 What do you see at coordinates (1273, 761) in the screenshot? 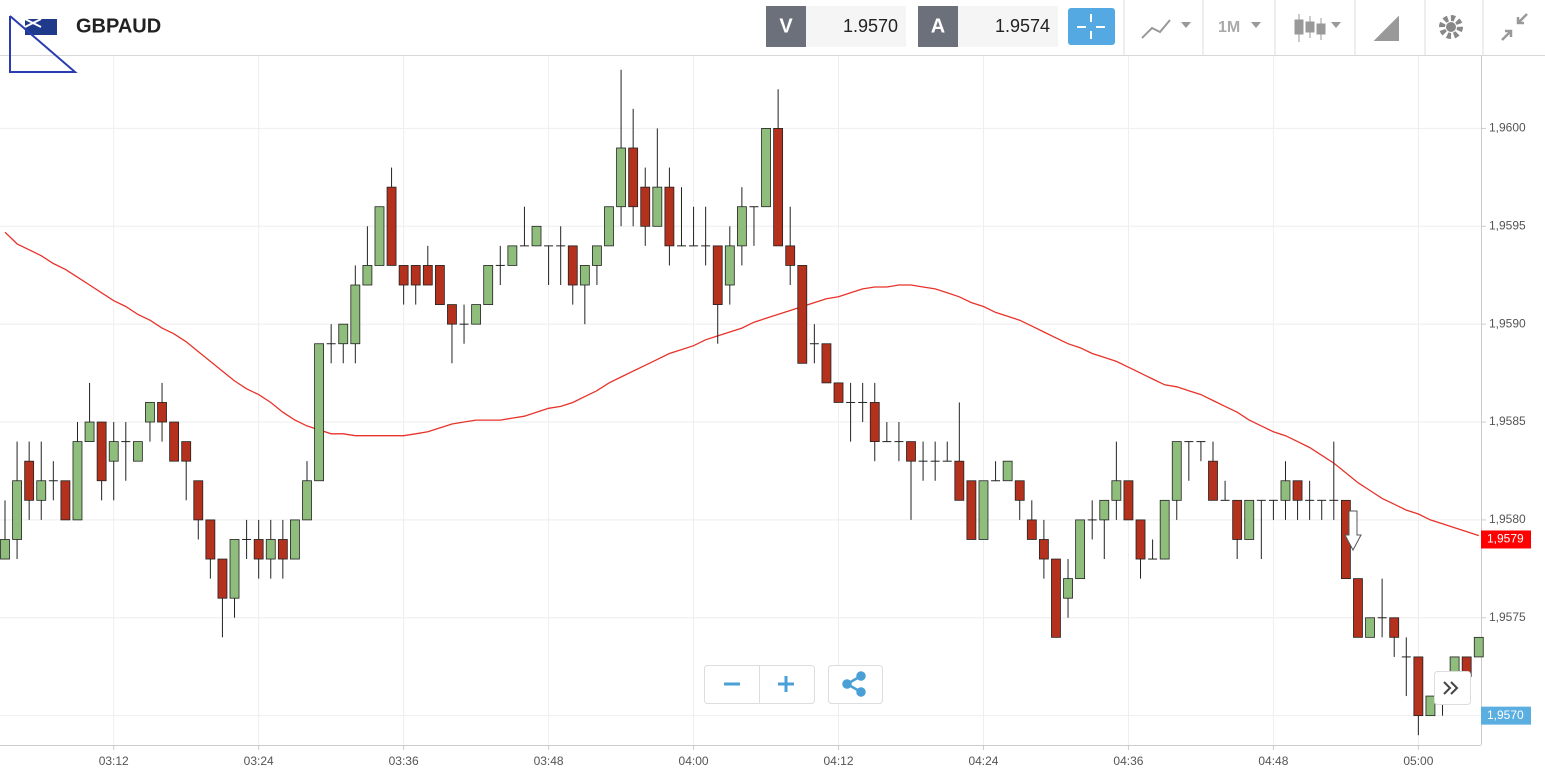
I see `x-tick-label: 04:48` at bounding box center [1273, 761].